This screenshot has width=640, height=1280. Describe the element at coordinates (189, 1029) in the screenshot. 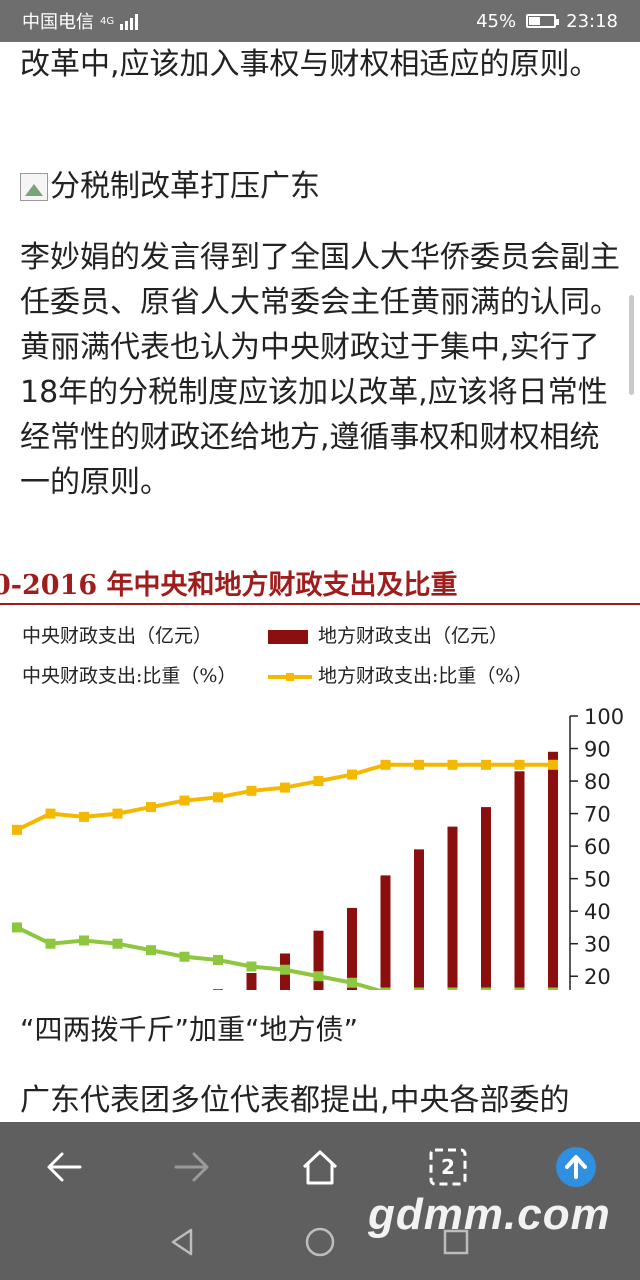

I see `subheading: “四两拨千斤”加重“地方债”` at that location.